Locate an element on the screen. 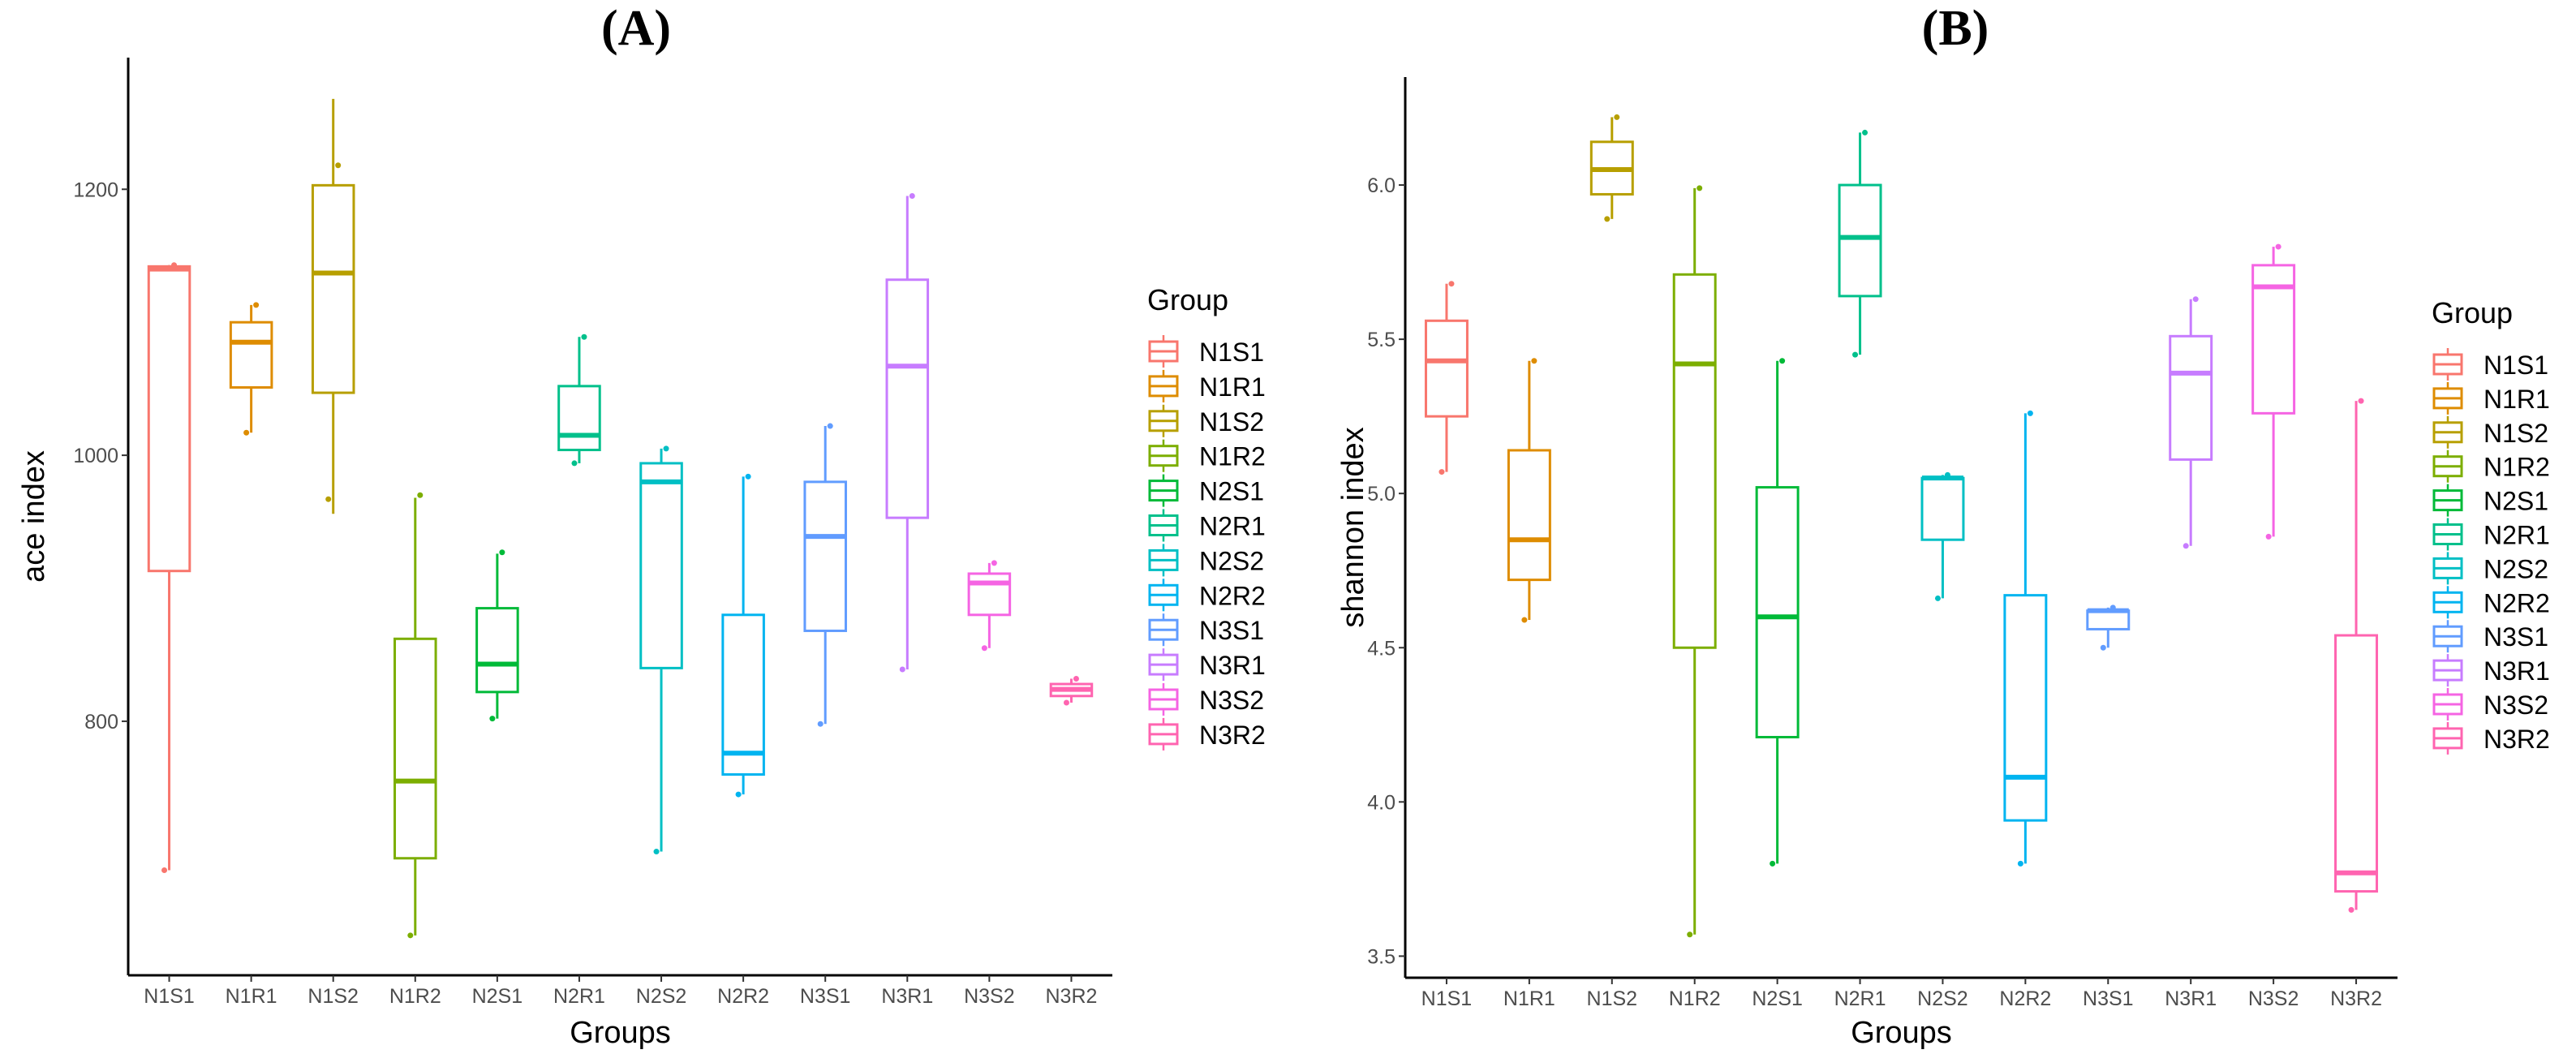 This screenshot has width=2576, height=1054. x-tick-label: N3R2 is located at coordinates (1071, 996).